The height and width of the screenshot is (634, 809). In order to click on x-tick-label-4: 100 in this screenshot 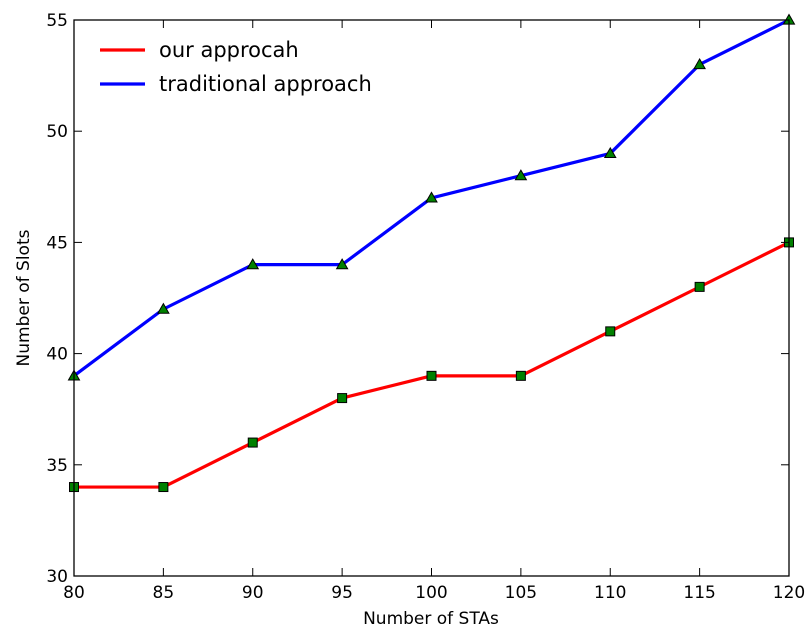, I will do `click(431, 593)`.